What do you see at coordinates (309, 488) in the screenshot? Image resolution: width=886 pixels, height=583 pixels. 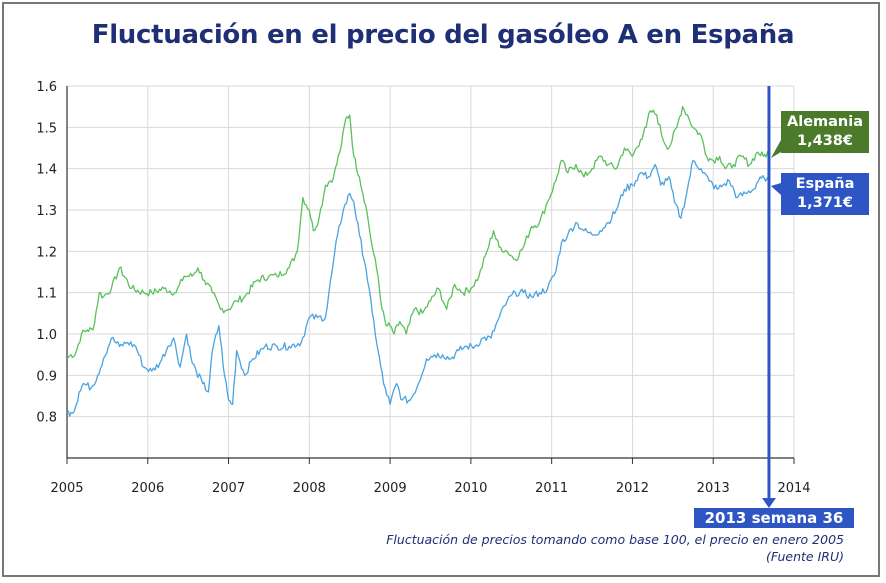 I see `x-tick-label: 2008` at bounding box center [309, 488].